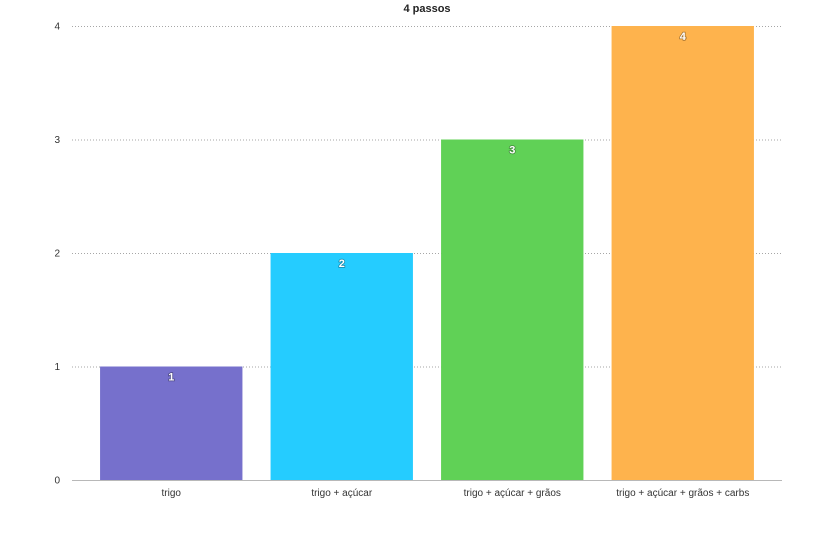  What do you see at coordinates (171, 378) in the screenshot?
I see `data-label: 1` at bounding box center [171, 378].